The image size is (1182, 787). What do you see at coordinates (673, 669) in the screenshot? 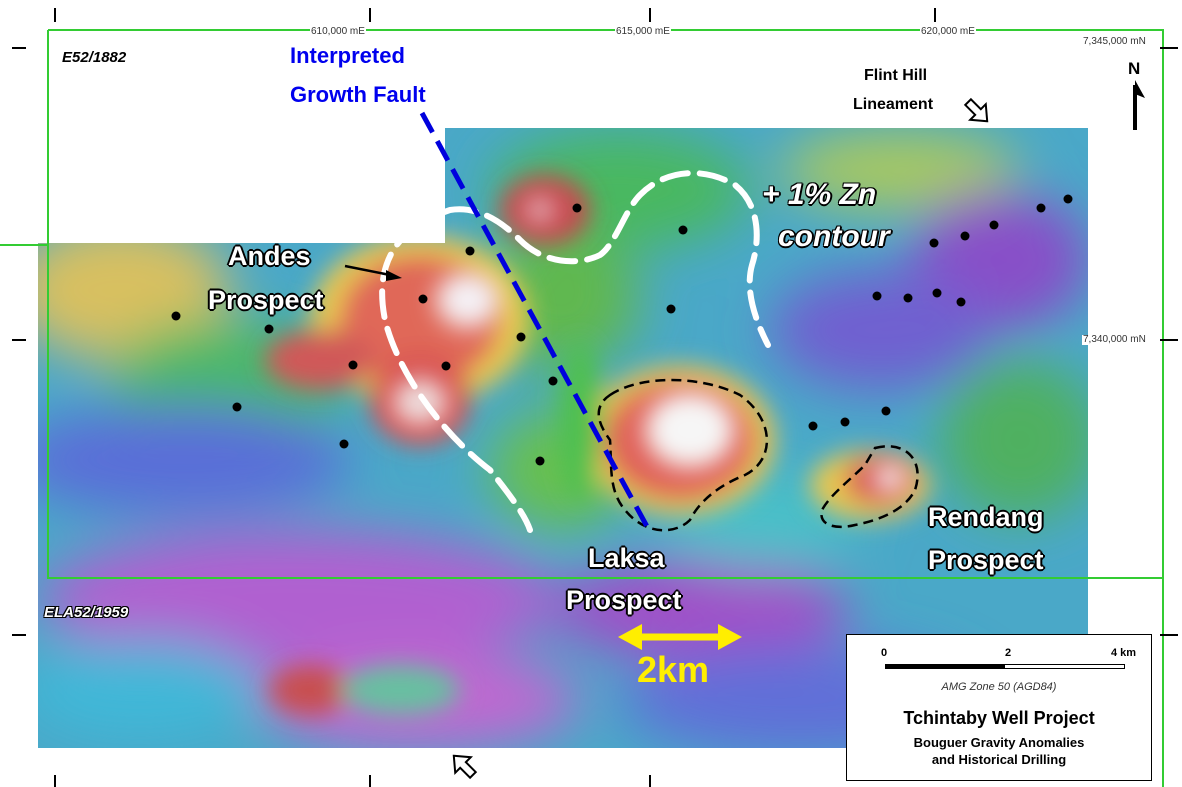
I see `scale-arrow-label: 2km` at bounding box center [673, 669].